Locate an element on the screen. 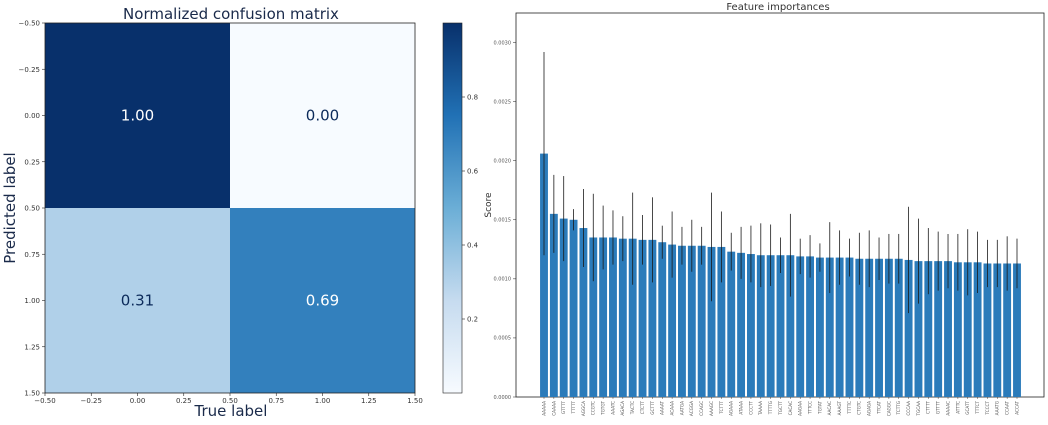 Image resolution: width=1048 pixels, height=425 pixels. x-tick-label: AGACA is located at coordinates (622, 408).